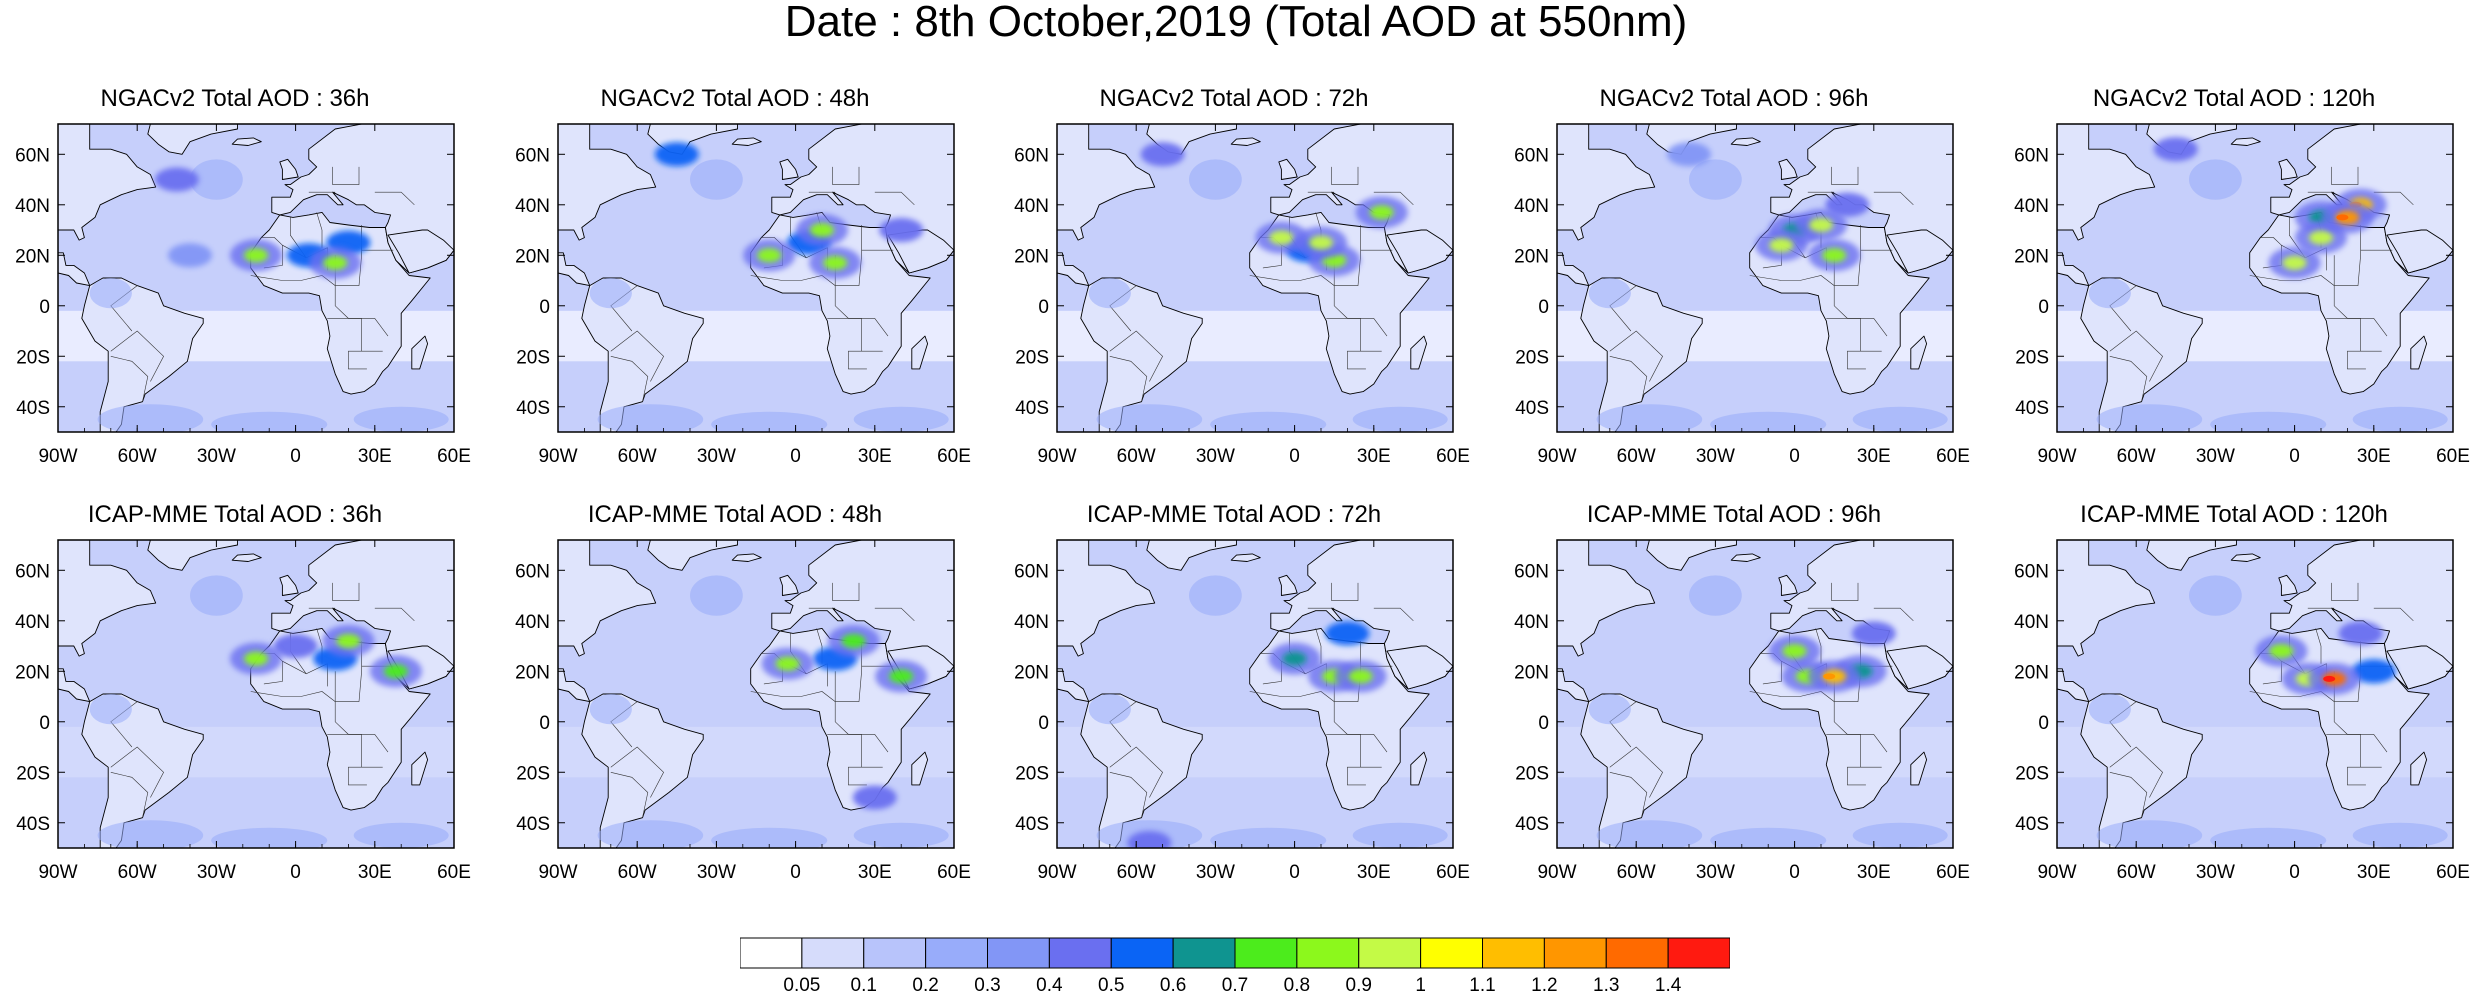 This screenshot has width=2472, height=994. What do you see at coordinates (875, 456) in the screenshot?
I see `x-tick-label: 30E` at bounding box center [875, 456].